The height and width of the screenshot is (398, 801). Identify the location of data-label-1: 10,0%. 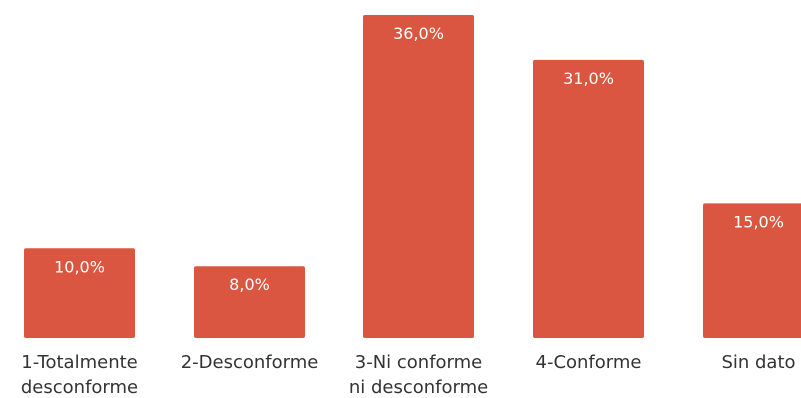
(79, 266).